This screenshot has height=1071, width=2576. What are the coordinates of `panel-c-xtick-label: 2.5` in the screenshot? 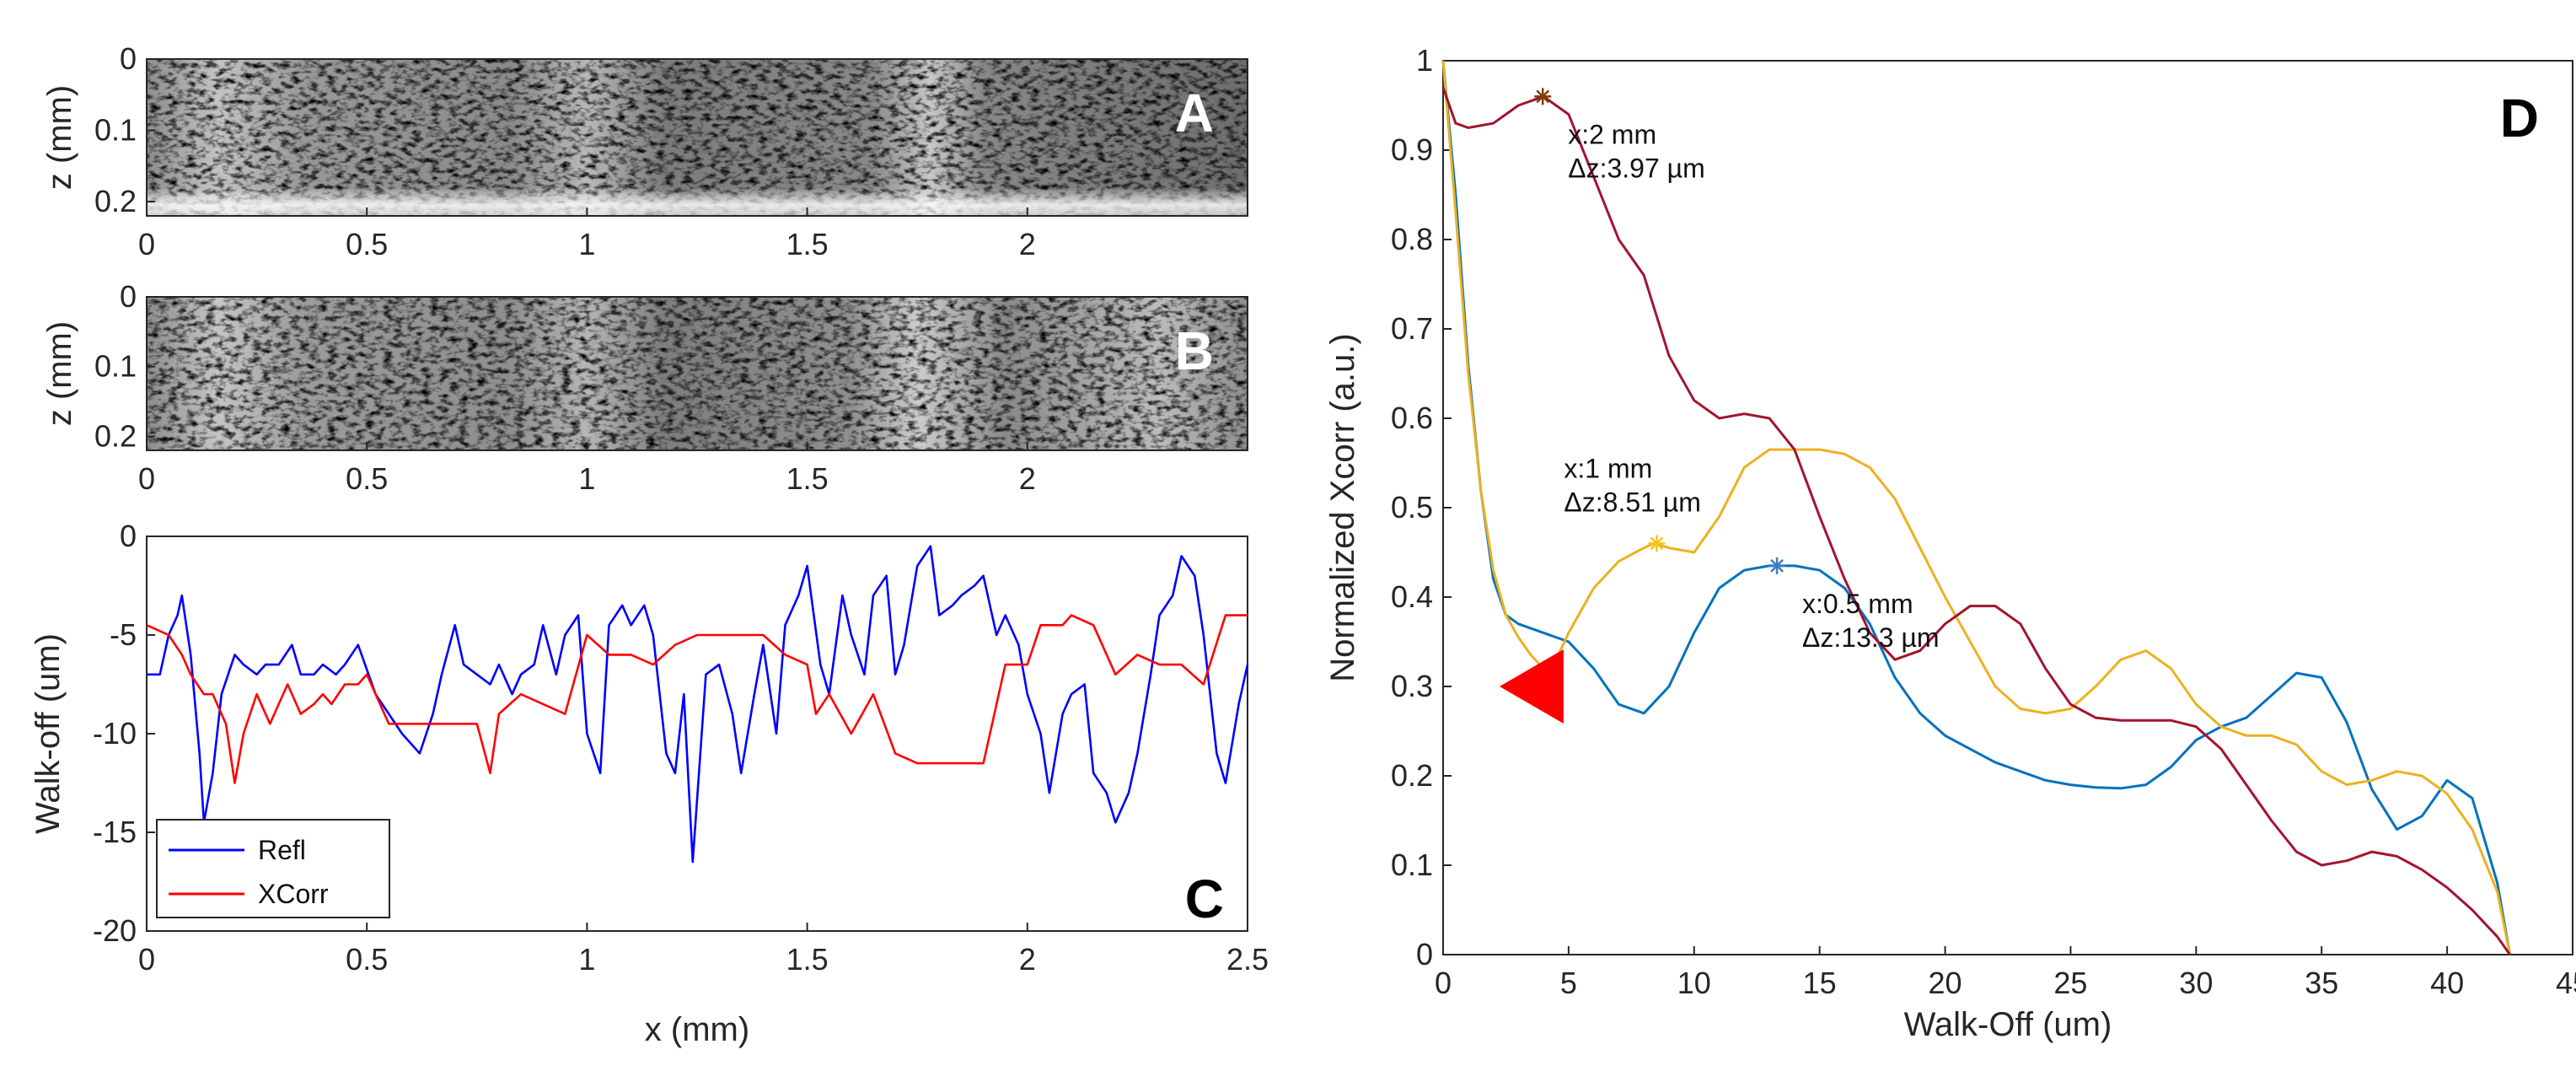 It's located at (1247, 959).